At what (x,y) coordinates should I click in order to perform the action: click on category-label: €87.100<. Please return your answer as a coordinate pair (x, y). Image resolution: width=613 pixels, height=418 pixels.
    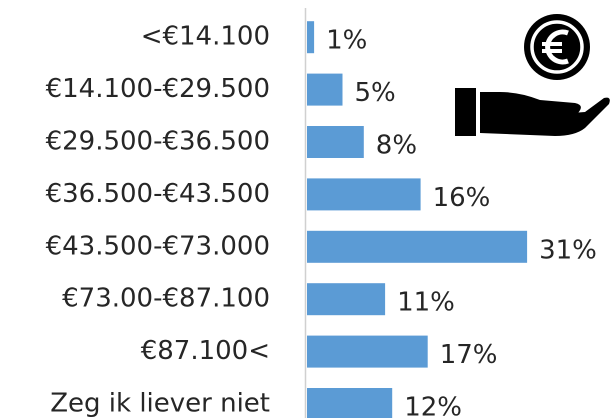
    Looking at the image, I should click on (205, 351).